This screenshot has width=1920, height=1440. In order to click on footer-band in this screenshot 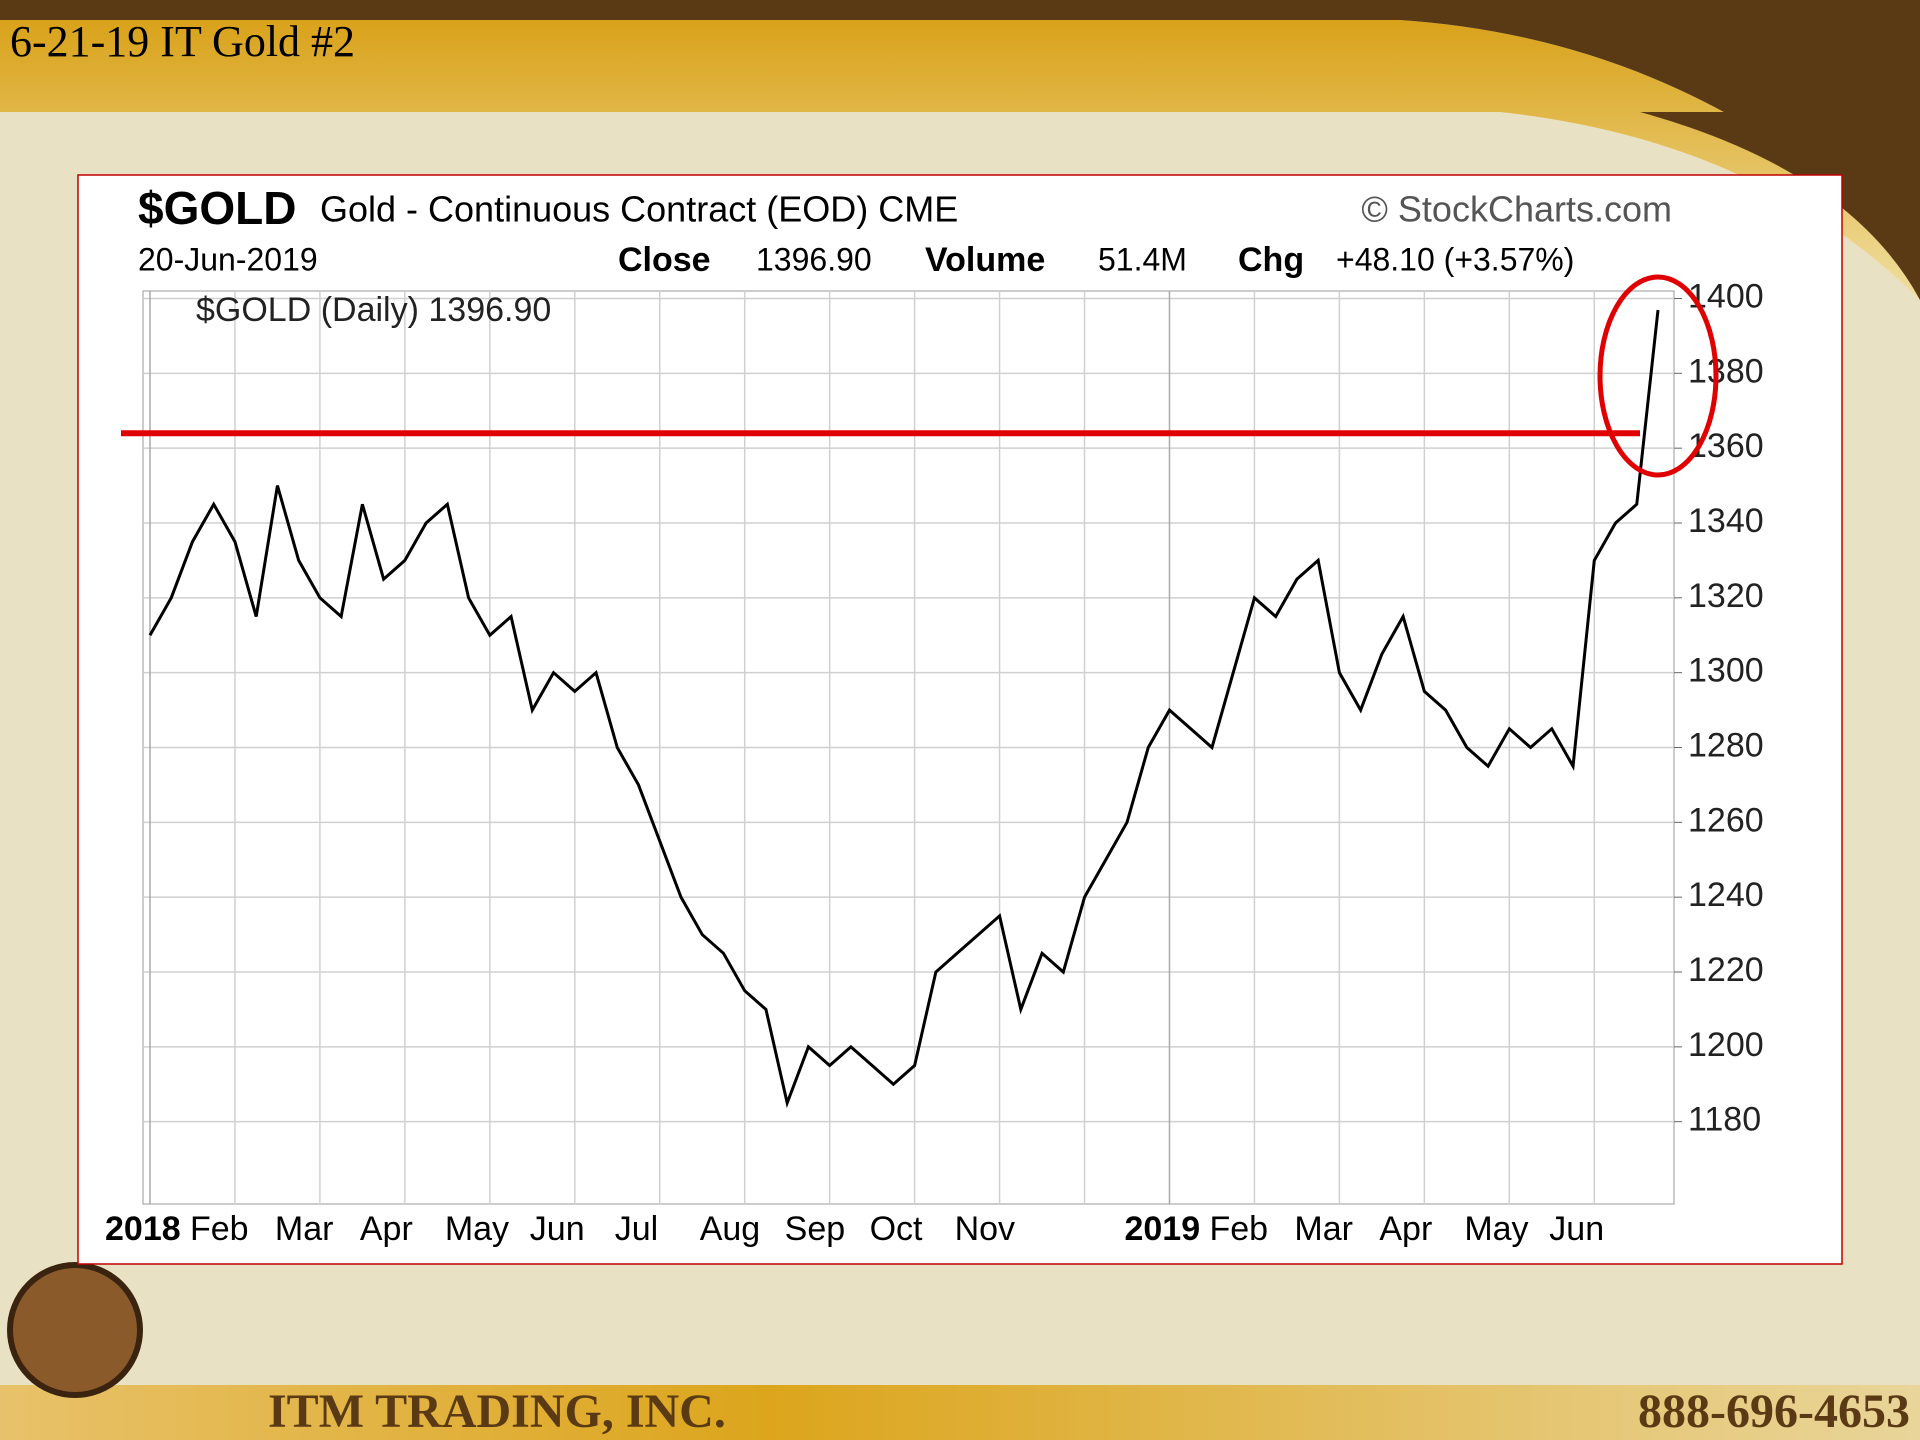, I will do `click(960, 1412)`.